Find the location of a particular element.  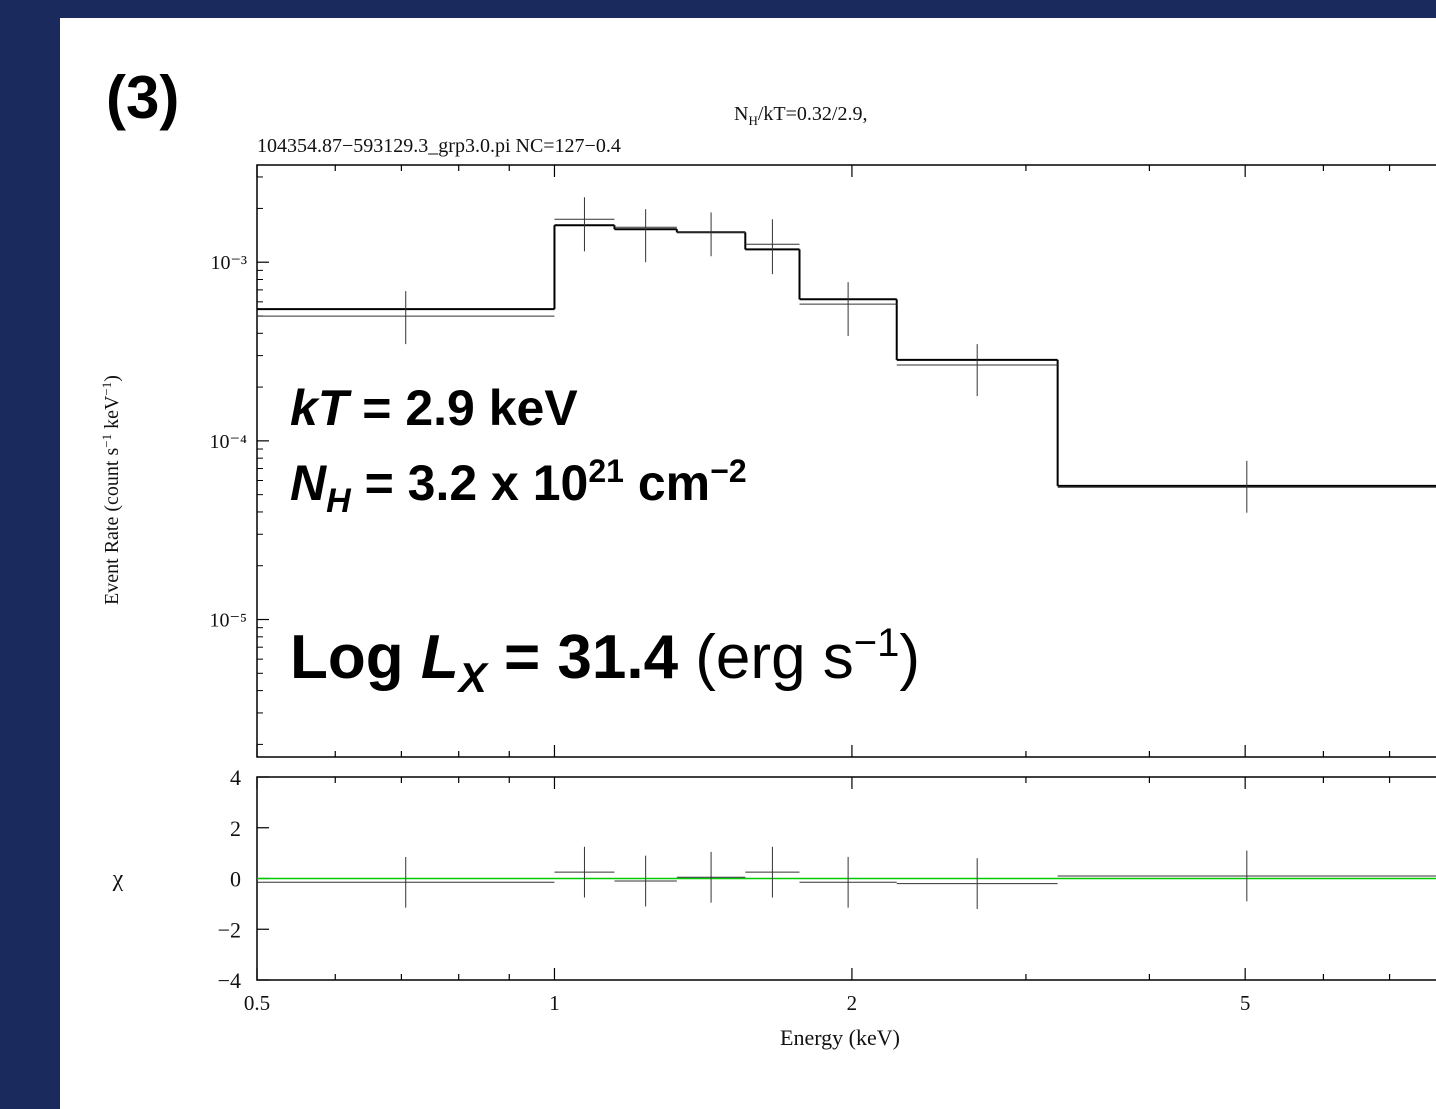

annotation: NH = 3.2 x 1021 cm−2 is located at coordinates (518, 486).